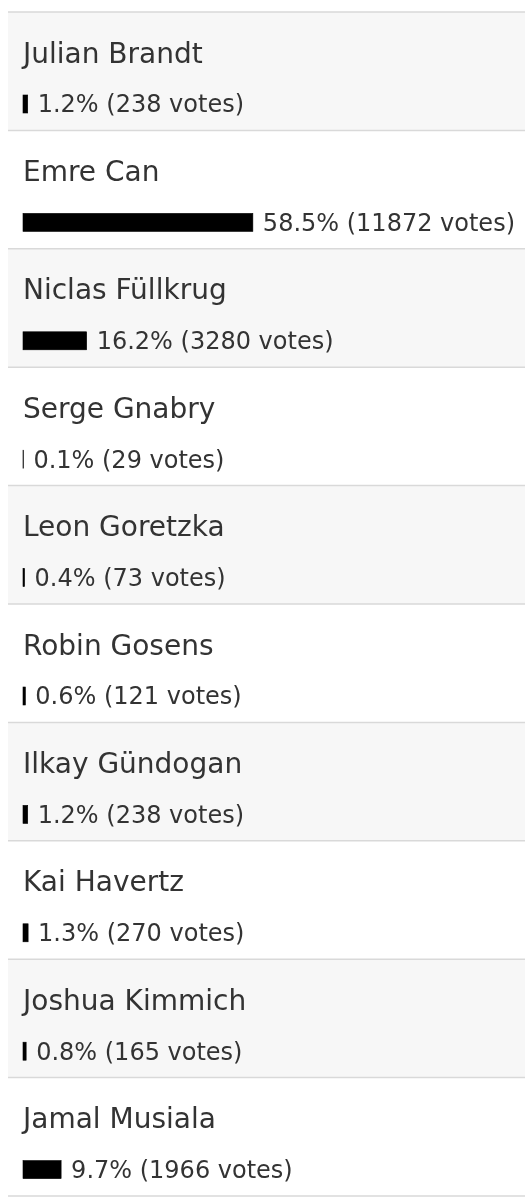 The height and width of the screenshot is (1200, 525). What do you see at coordinates (129, 459) in the screenshot?
I see `data-label: 0.1% (29 votes)` at bounding box center [129, 459].